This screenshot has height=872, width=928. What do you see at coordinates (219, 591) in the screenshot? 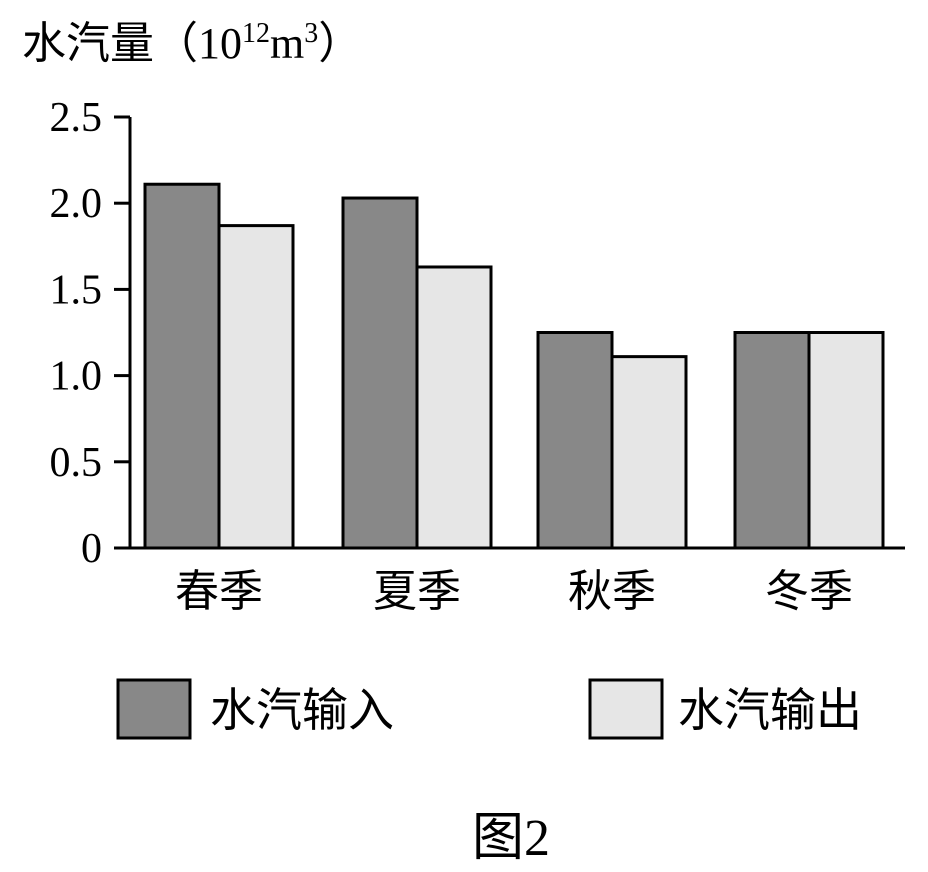
I see `x-category-label: 春季` at bounding box center [219, 591].